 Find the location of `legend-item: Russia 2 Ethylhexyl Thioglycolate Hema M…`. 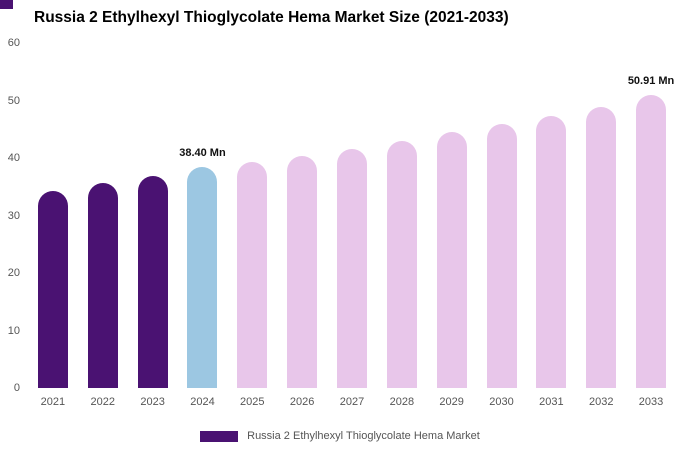

legend-item: Russia 2 Ethylhexyl Thioglycolate Hema M… is located at coordinates (340, 436).